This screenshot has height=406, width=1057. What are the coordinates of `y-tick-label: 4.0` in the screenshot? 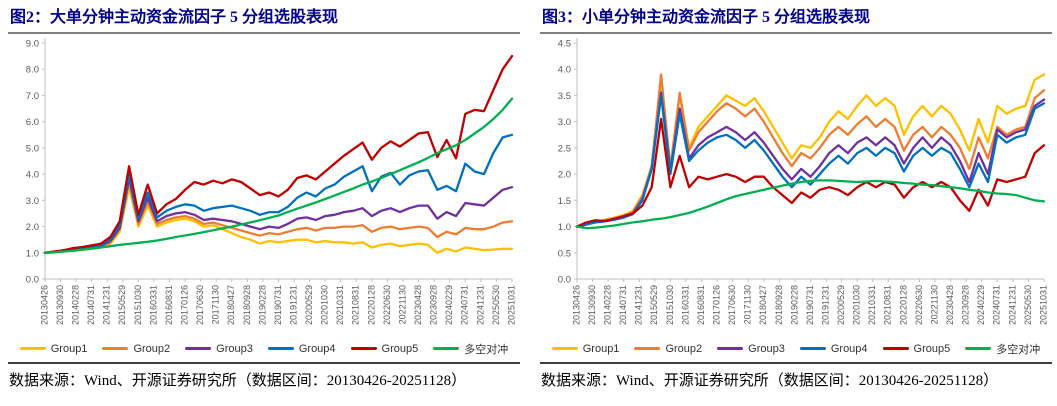 It's located at (564, 70).